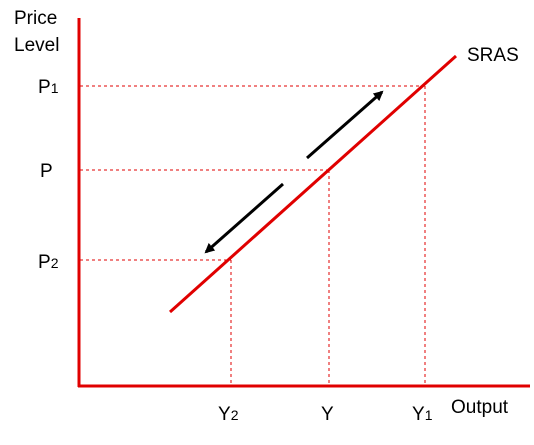 The width and height of the screenshot is (534, 445). What do you see at coordinates (480, 407) in the screenshot?
I see `x-axis-title: Output` at bounding box center [480, 407].